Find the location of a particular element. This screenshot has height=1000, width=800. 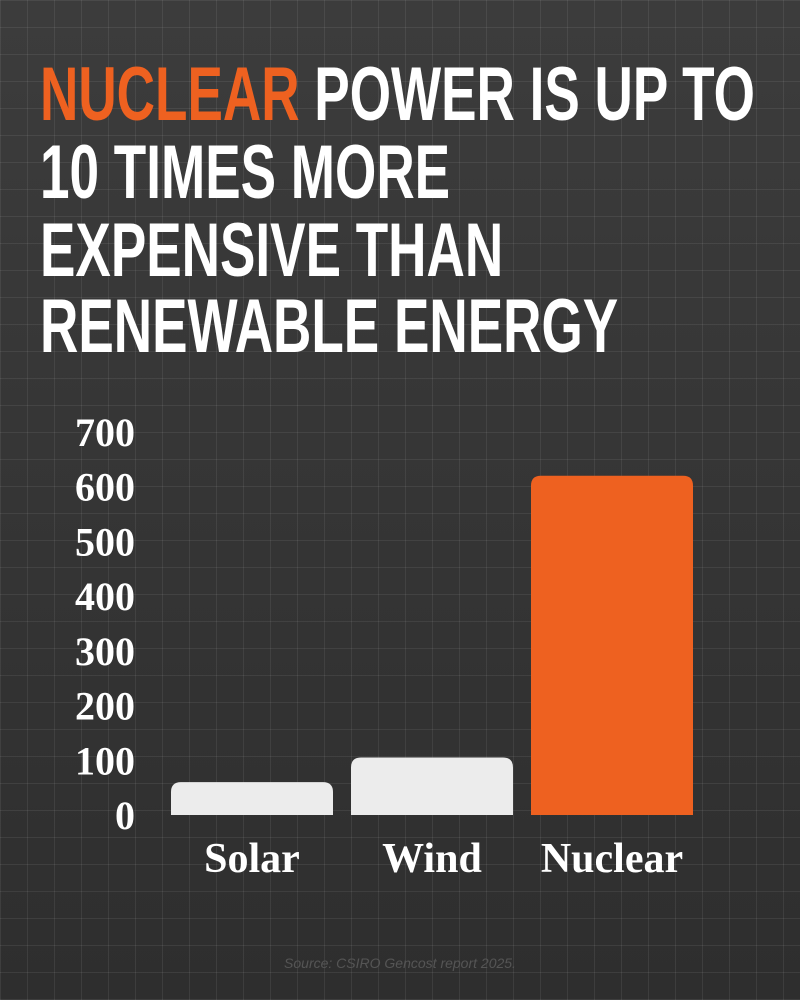

title-line: EXPENSIVE THAN is located at coordinates (271, 250).